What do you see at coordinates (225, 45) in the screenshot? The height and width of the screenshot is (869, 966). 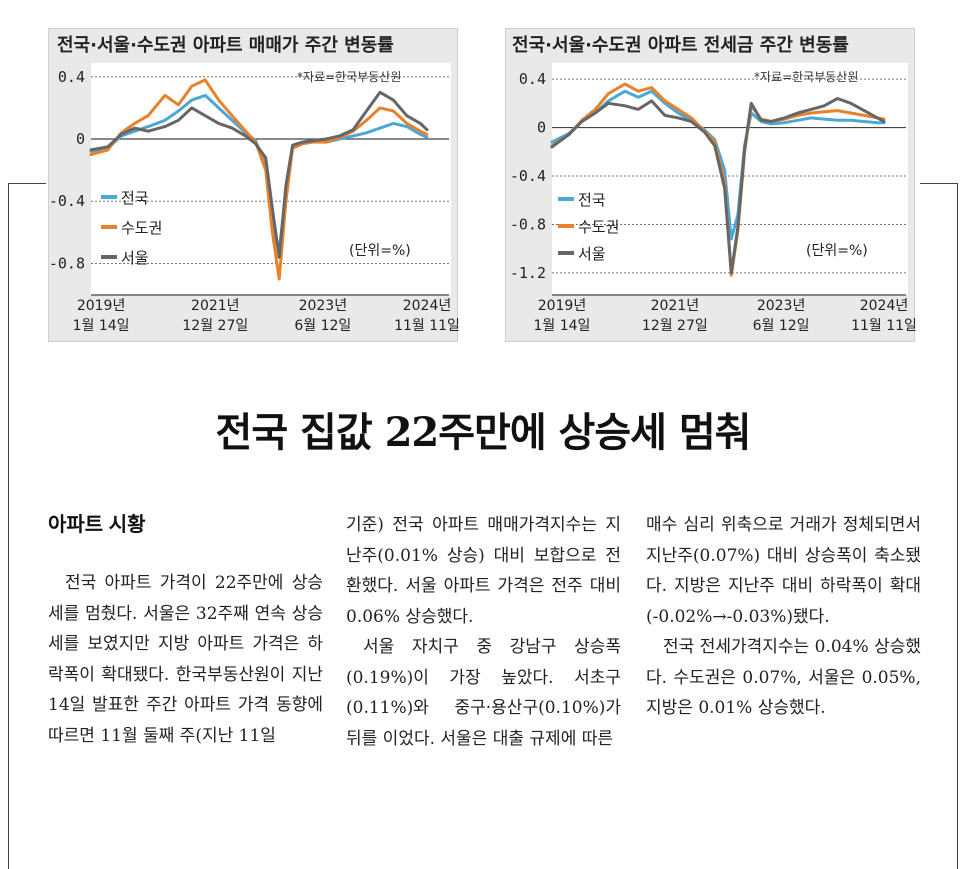 I see `chart-title: 전국·서울·수도권 아파트 매매가 주간 변동률` at bounding box center [225, 45].